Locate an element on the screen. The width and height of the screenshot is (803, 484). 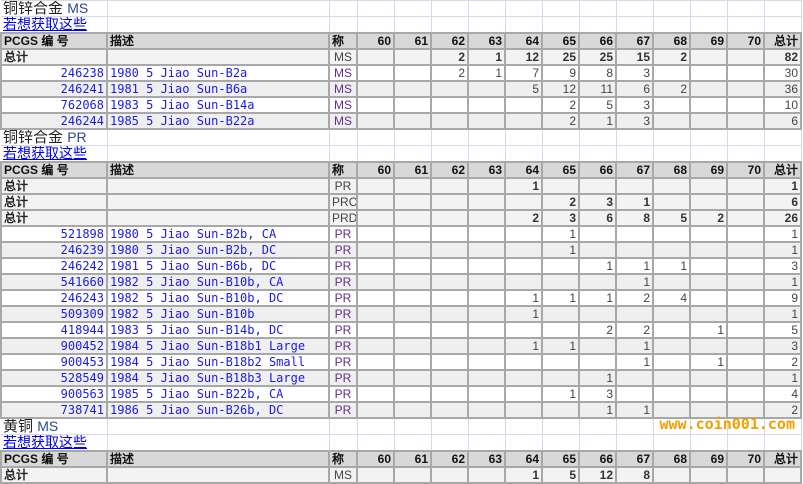
column-header-total: 总计 is located at coordinates (782, 41).